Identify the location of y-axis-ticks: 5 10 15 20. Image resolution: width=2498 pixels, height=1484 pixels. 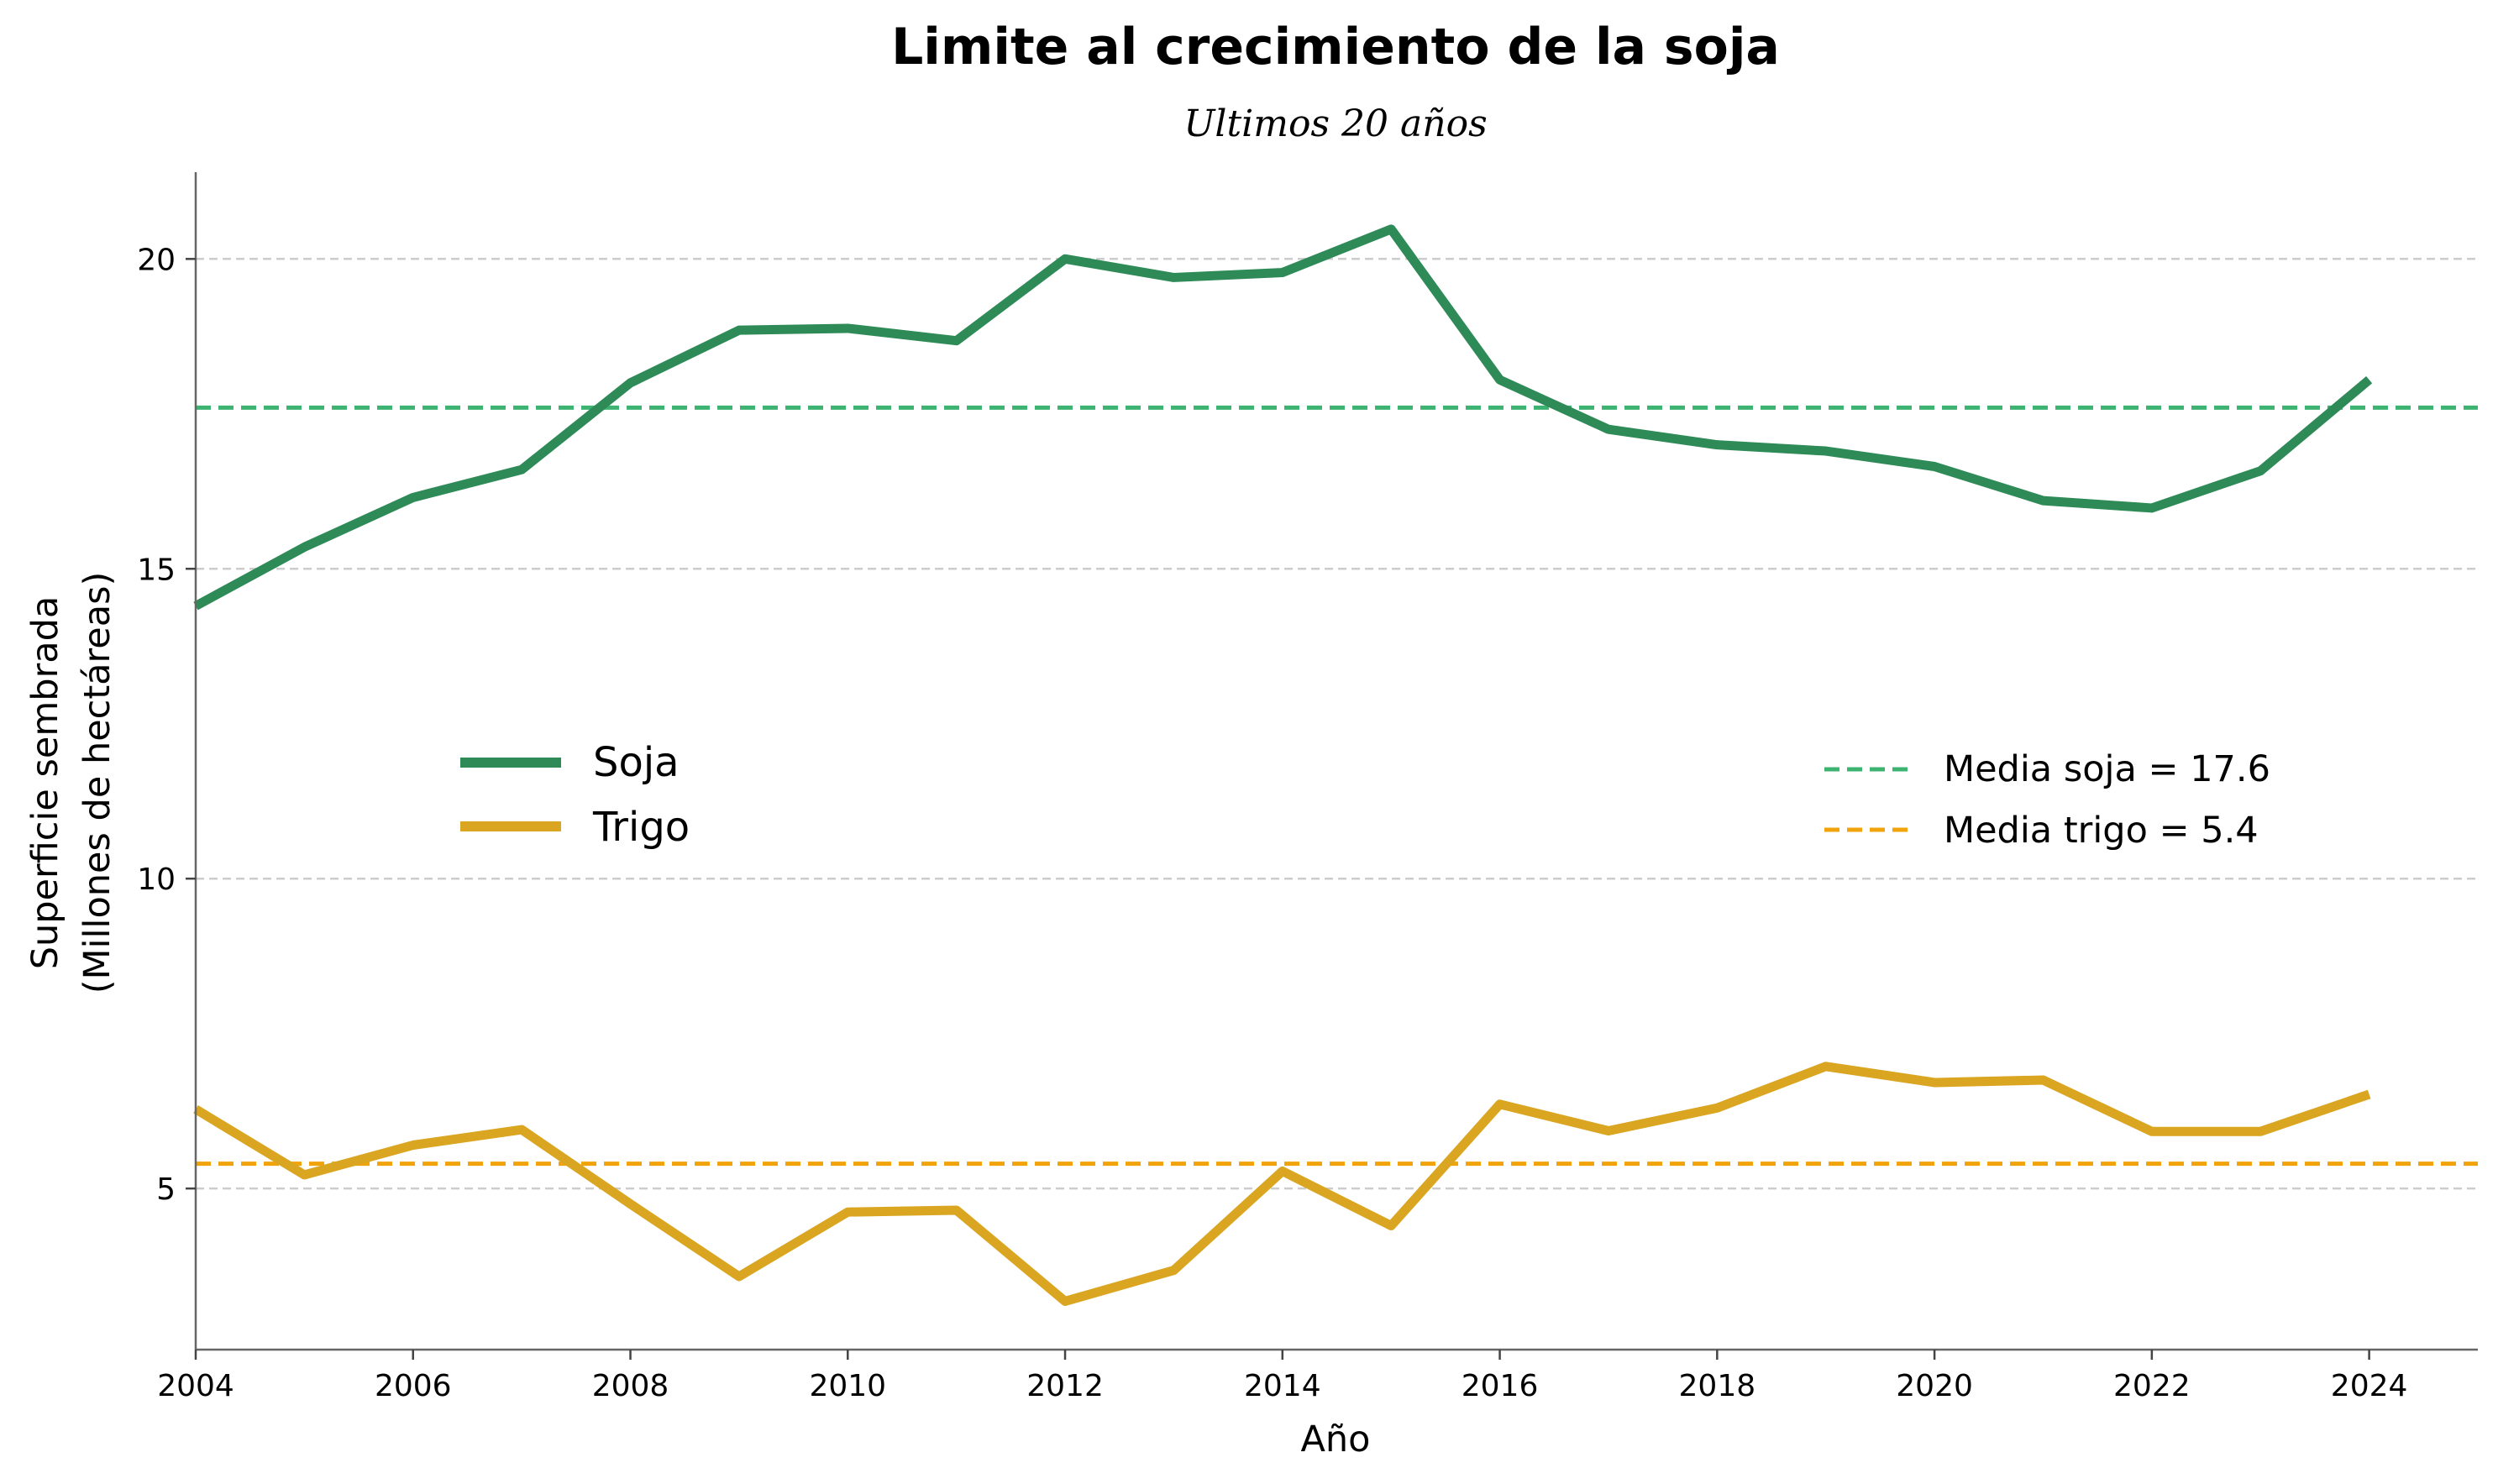
(166, 725).